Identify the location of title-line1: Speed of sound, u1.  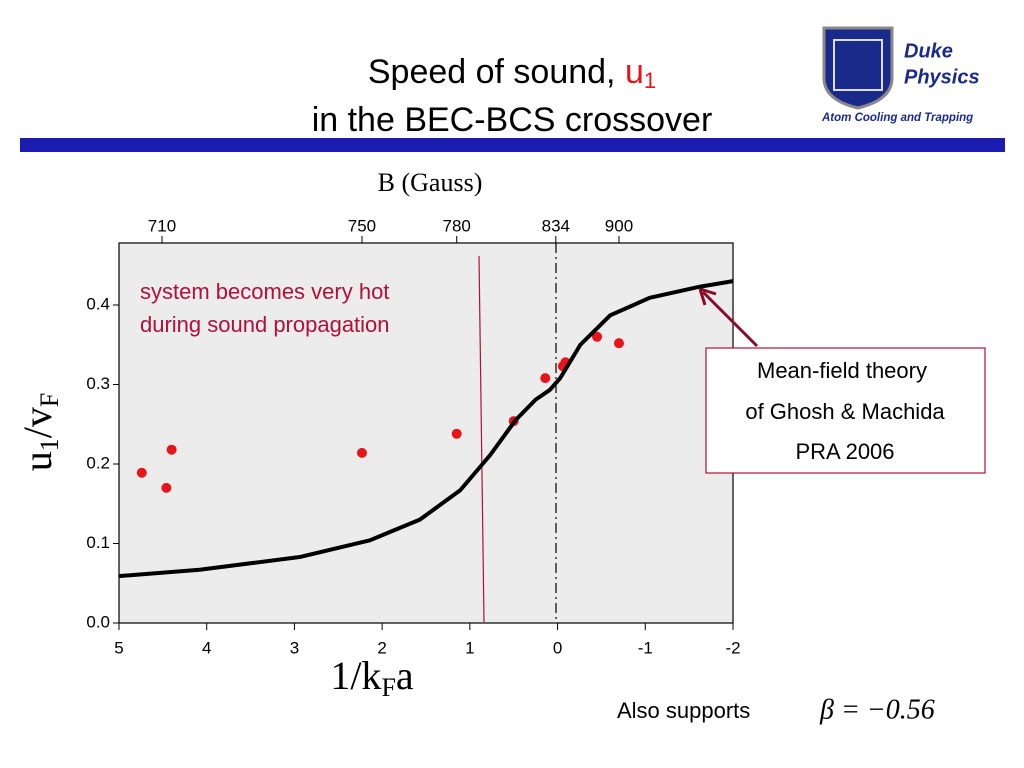
(512, 73).